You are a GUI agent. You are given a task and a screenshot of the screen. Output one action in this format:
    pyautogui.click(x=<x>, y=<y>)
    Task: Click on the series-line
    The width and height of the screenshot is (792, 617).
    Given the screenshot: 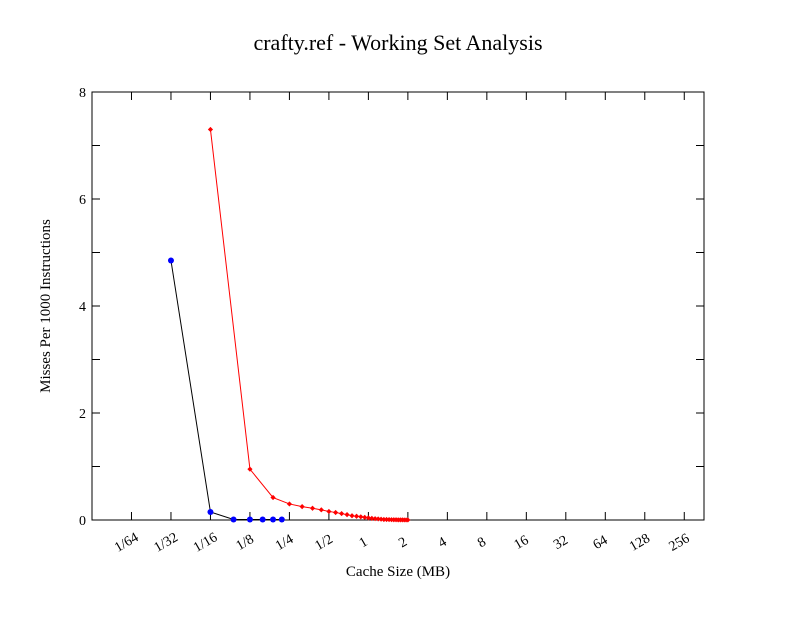 What is the action you would take?
    pyautogui.click(x=226, y=390)
    